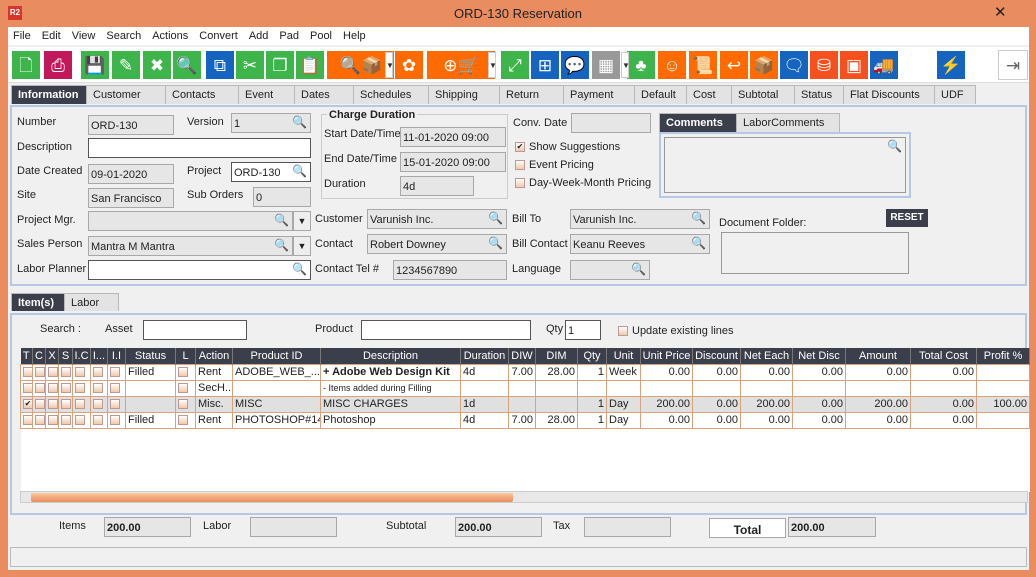 Image resolution: width=1036 pixels, height=577 pixels. What do you see at coordinates (324, 94) in the screenshot?
I see `tab-dates: Dates` at bounding box center [324, 94].